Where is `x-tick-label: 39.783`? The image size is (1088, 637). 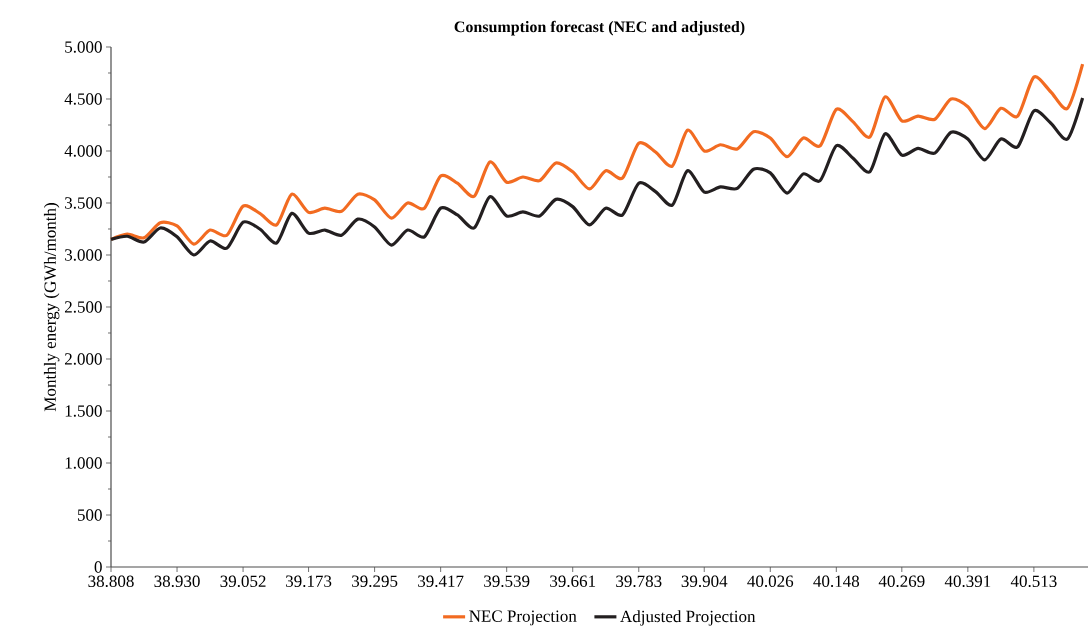 x-tick-label: 39.783 is located at coordinates (639, 581).